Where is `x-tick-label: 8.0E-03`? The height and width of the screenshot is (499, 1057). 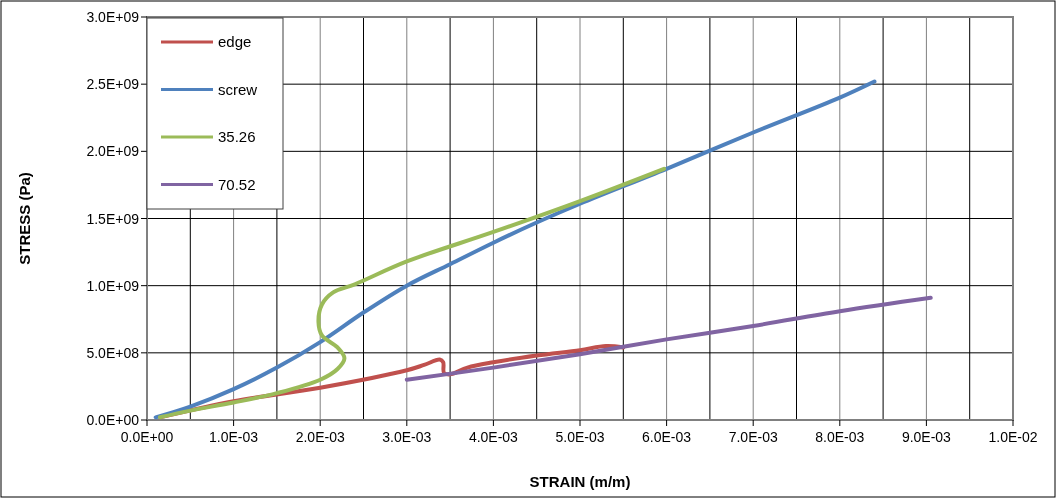
x-tick-label: 8.0E-03 is located at coordinates (840, 437).